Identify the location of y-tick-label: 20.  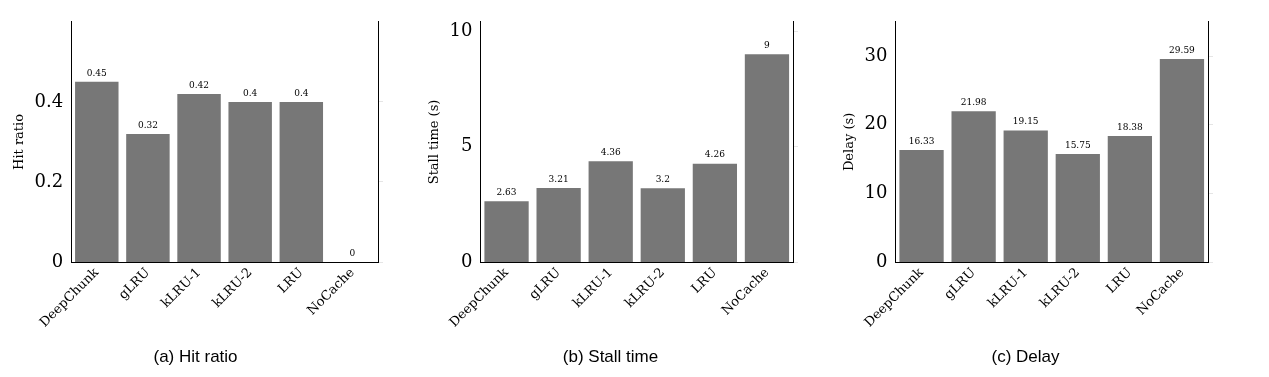
(876, 123).